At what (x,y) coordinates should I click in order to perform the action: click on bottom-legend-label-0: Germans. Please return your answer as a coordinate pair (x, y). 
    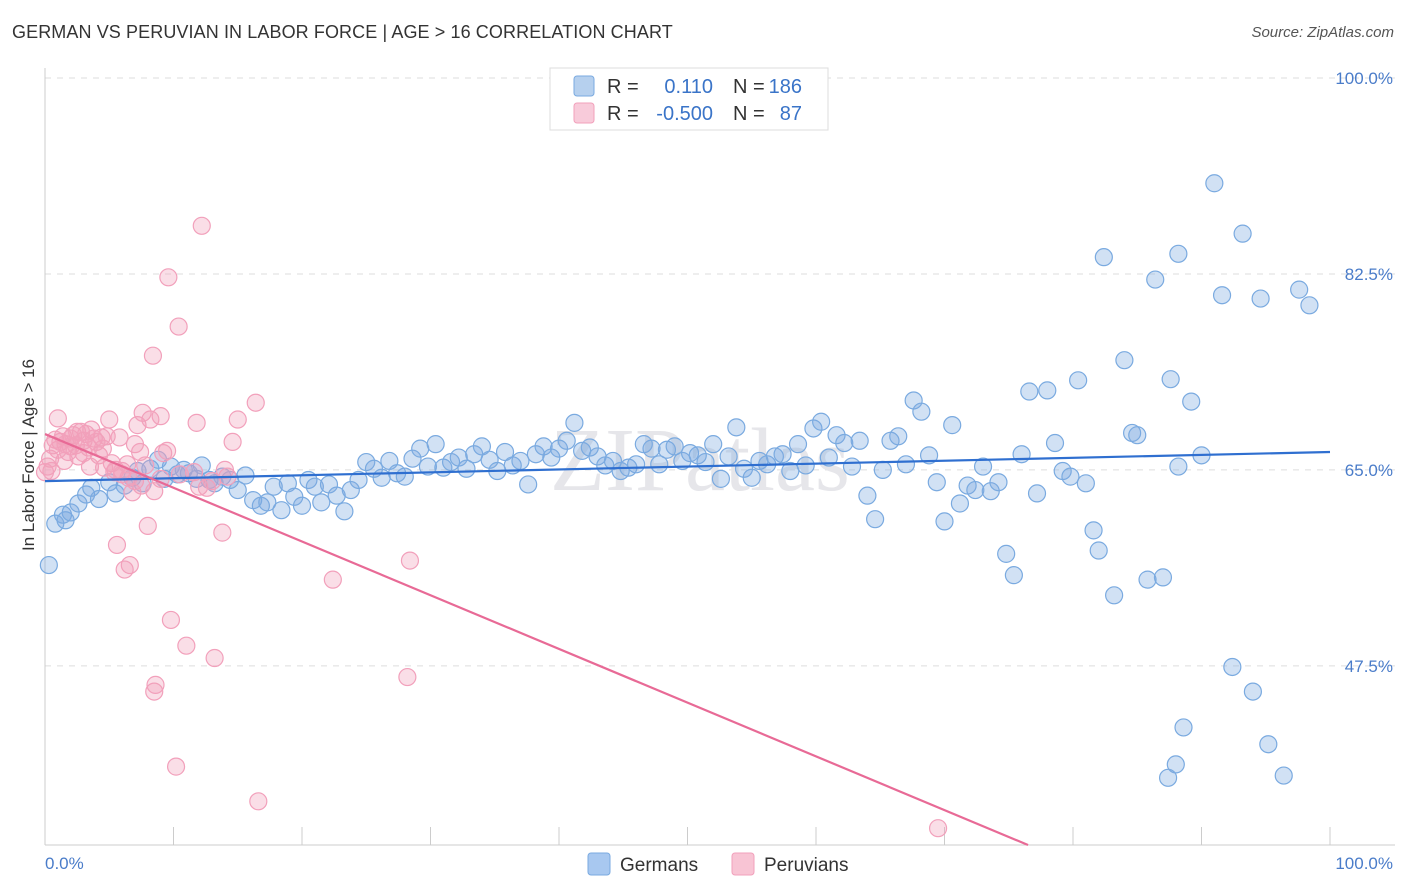
    Looking at the image, I should click on (659, 865).